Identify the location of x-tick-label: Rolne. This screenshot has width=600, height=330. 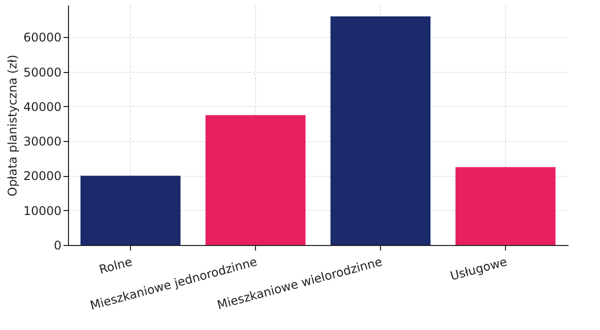
(116, 265).